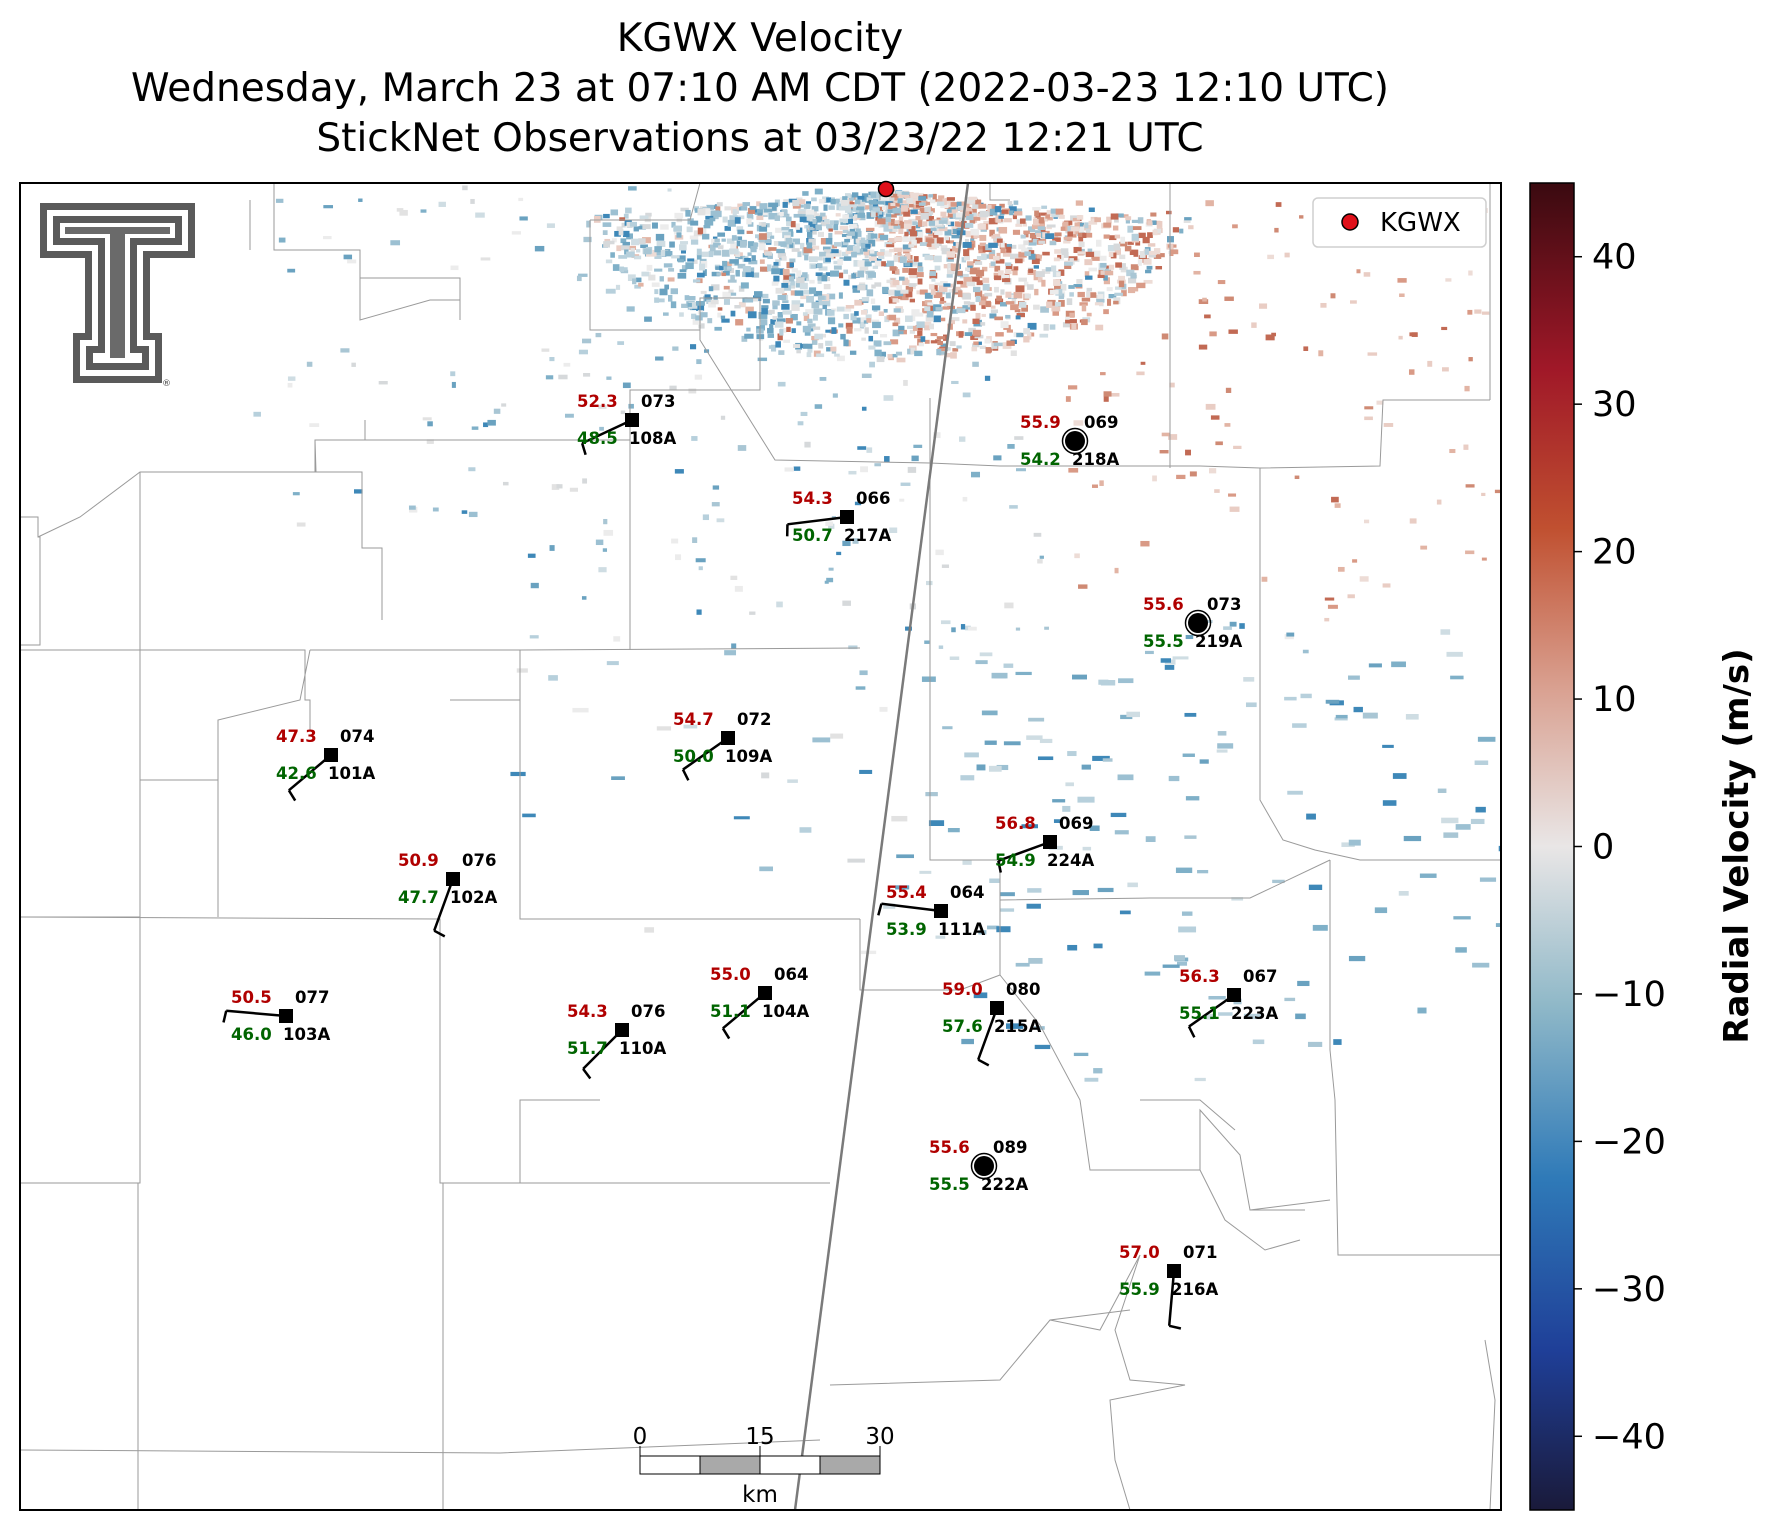 This screenshot has height=1525, width=1773. Describe the element at coordinates (730, 974) in the screenshot. I see `station-temp: 55.0` at that location.